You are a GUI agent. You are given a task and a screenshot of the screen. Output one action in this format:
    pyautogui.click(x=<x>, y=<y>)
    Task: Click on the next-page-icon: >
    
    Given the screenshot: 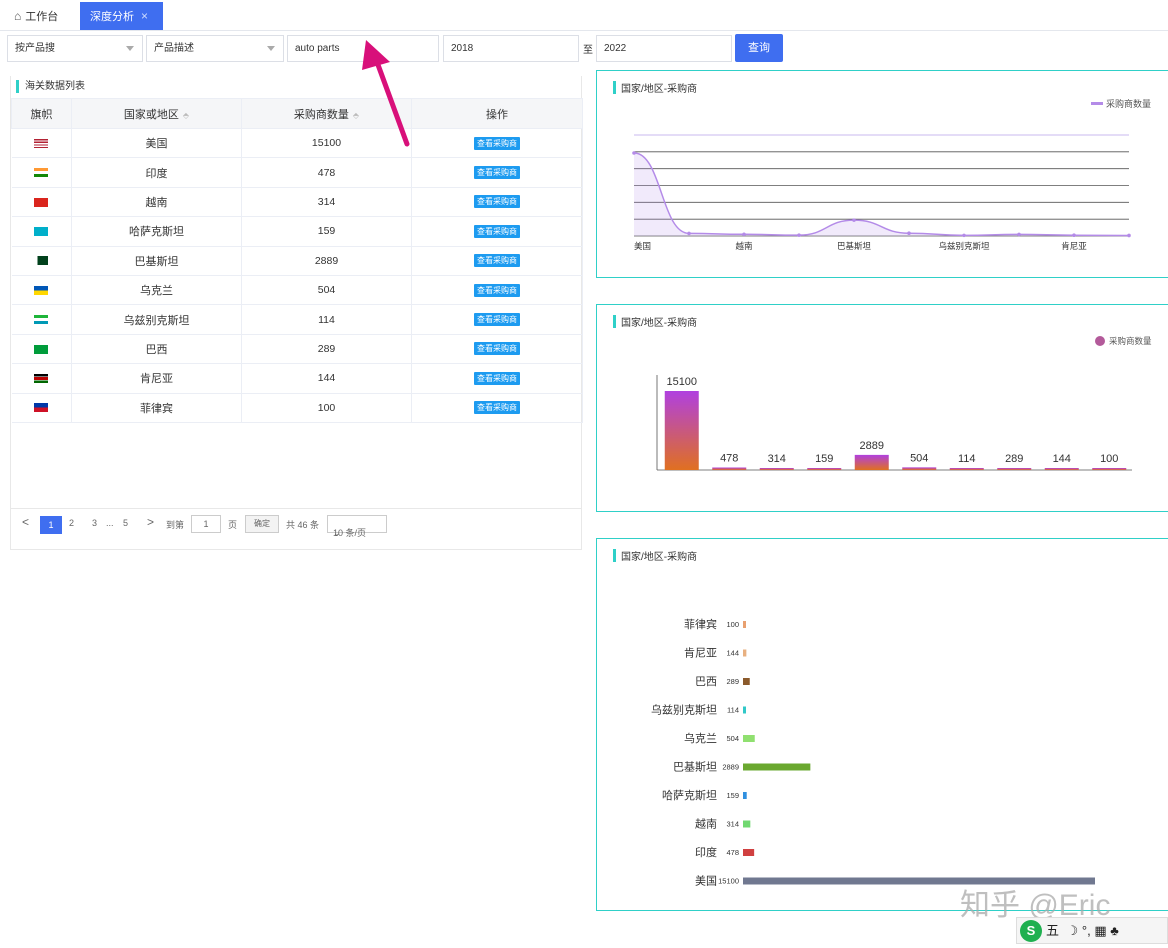 What is the action you would take?
    pyautogui.click(x=151, y=522)
    